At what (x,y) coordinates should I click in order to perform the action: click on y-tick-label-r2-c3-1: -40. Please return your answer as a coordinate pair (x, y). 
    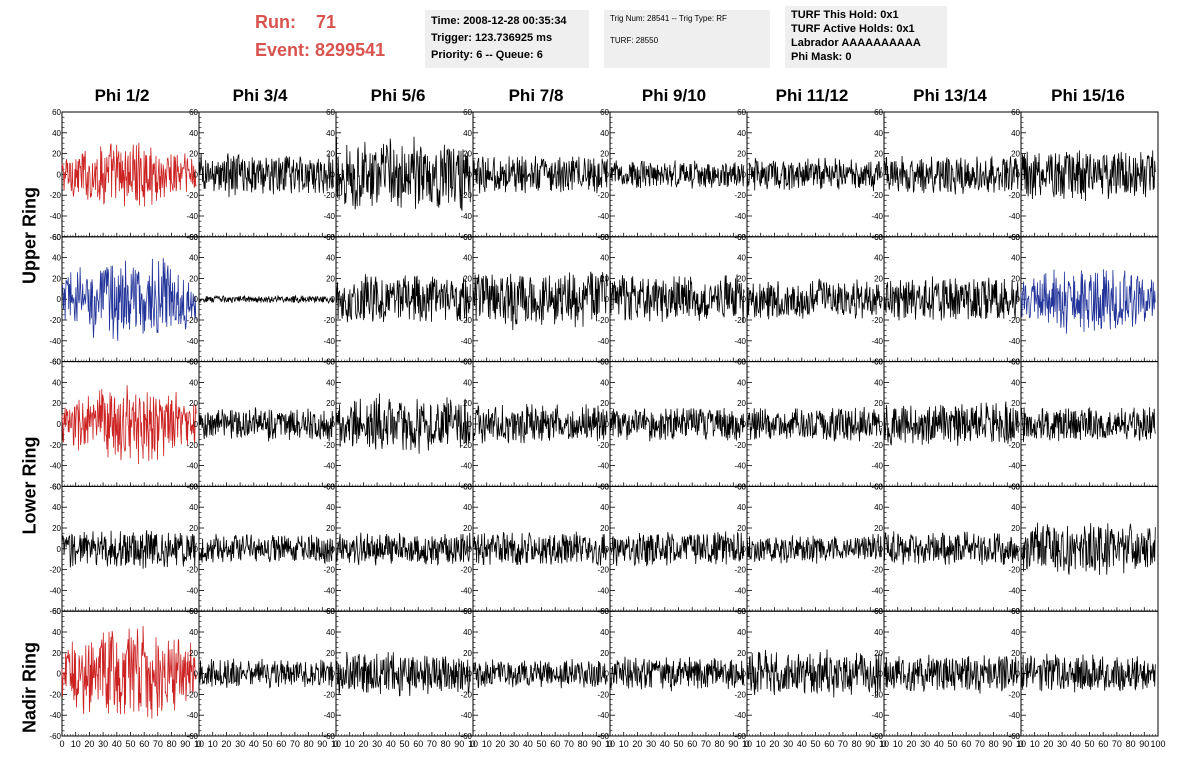
    Looking at the image, I should click on (466, 466).